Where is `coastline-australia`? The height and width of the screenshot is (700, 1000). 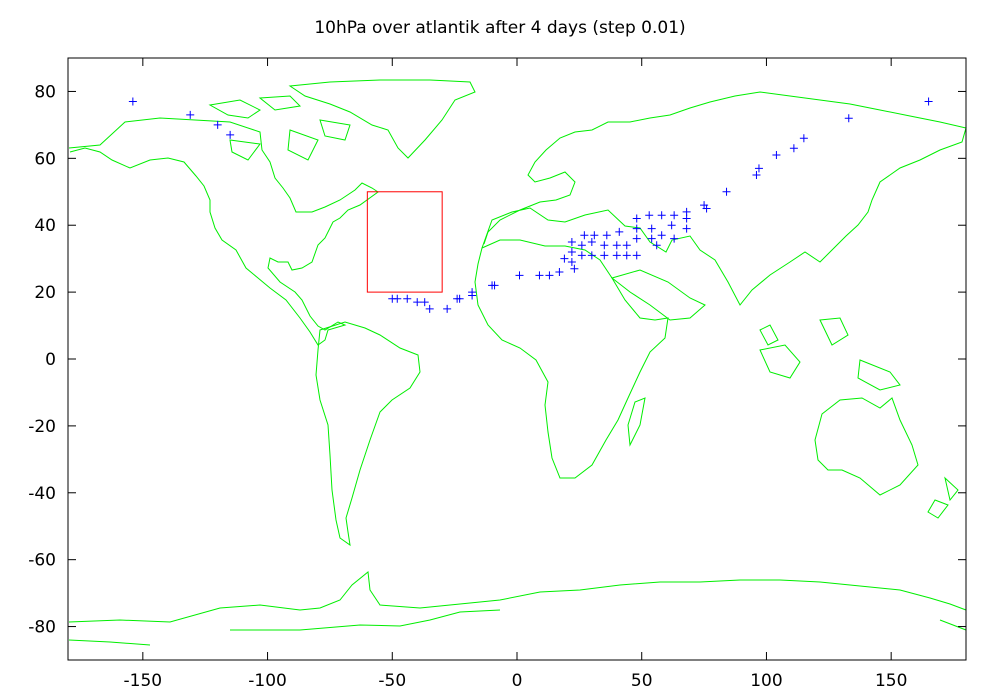 coastline-australia is located at coordinates (866, 446).